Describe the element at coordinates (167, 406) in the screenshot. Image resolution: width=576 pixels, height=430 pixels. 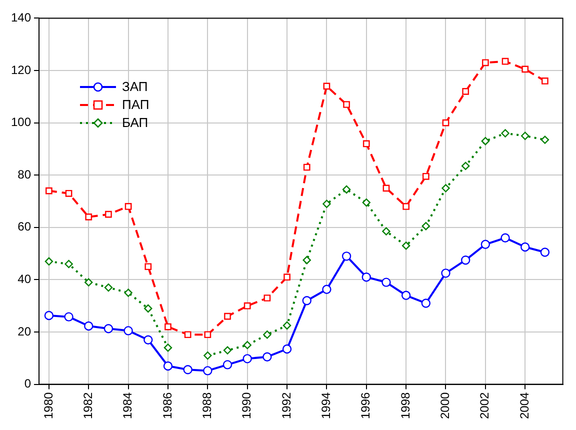
I see `x-tick-label: 1986` at that location.